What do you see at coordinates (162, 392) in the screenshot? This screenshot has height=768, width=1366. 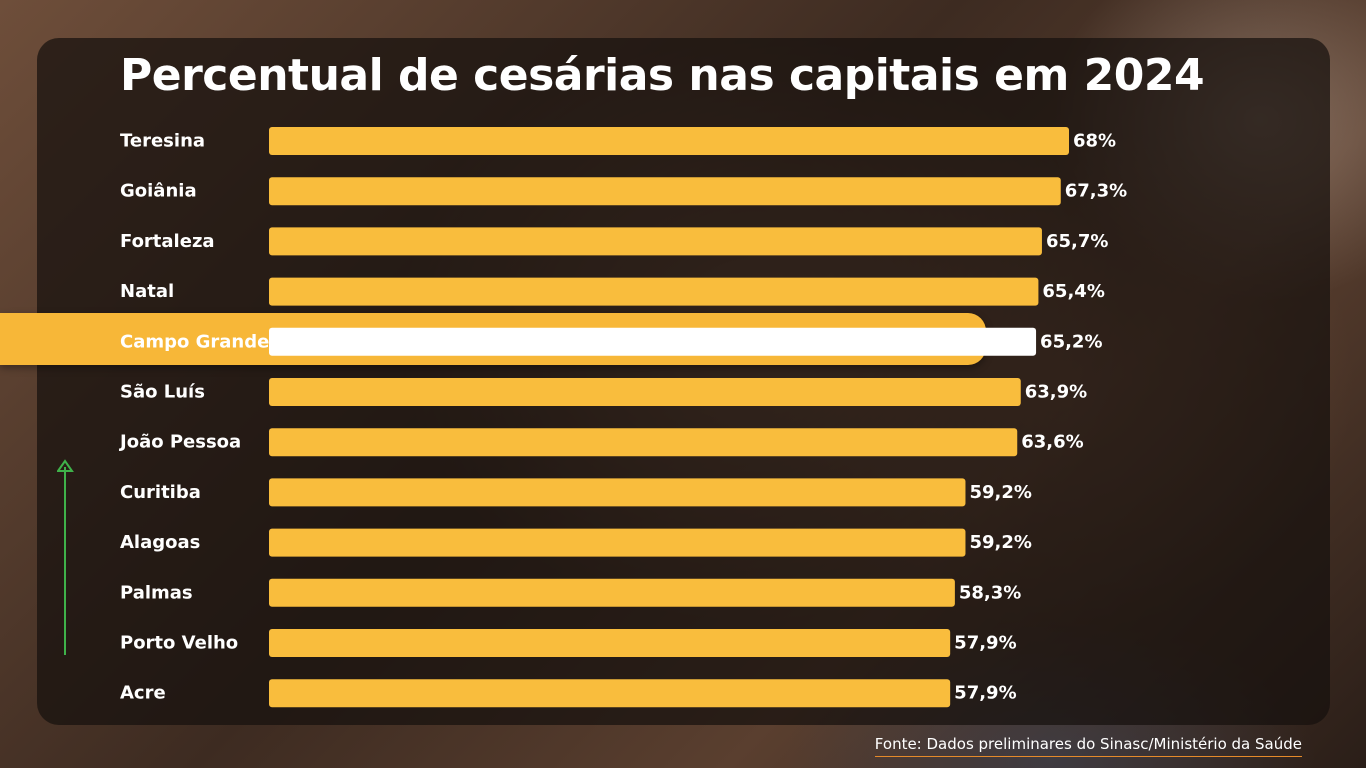 I see `category-label-sao-luis: São Luís` at bounding box center [162, 392].